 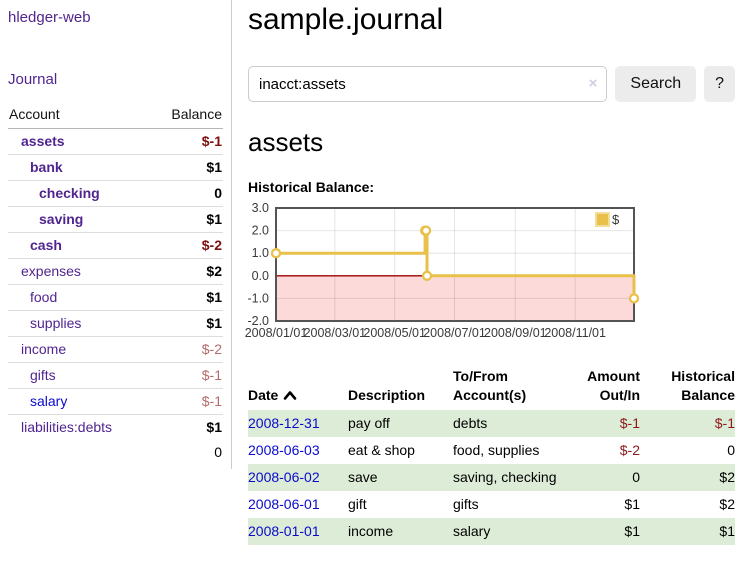 What do you see at coordinates (49, 17) in the screenshot?
I see `app-title-link: hledger-web` at bounding box center [49, 17].